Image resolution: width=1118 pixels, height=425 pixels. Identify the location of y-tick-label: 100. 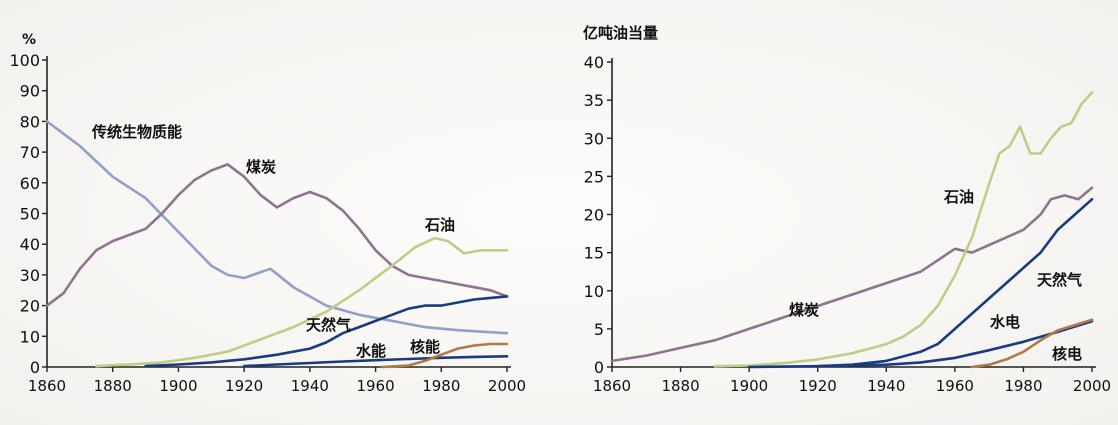
(24, 60).